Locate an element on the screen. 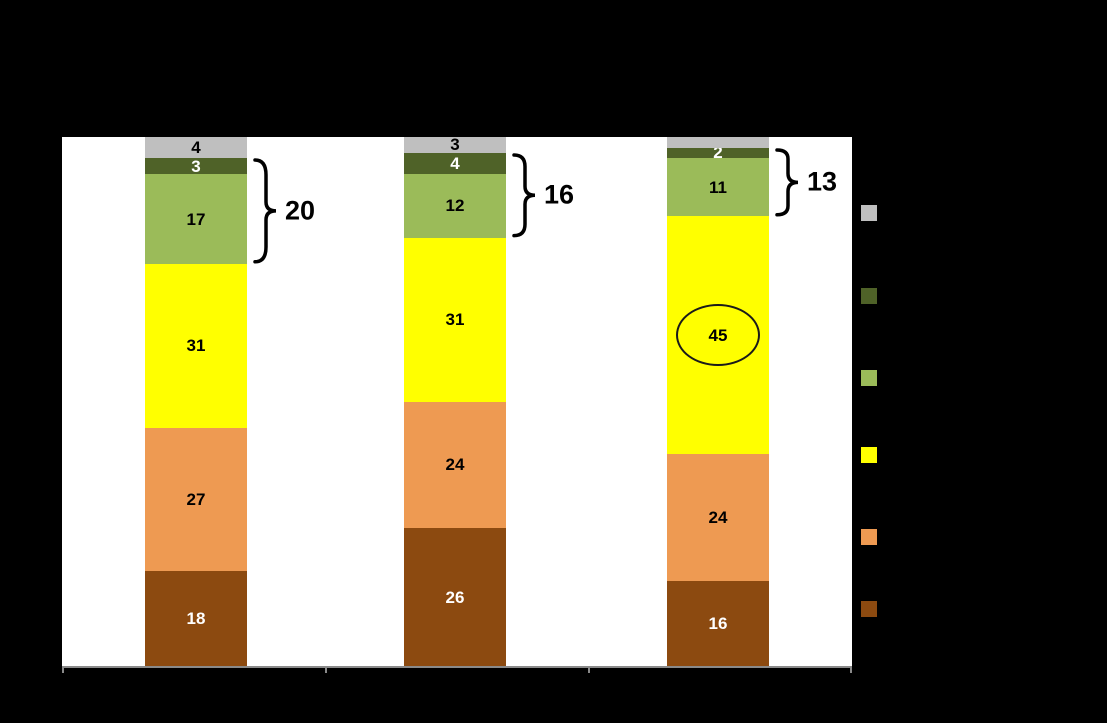  bar-segment-dark-green: 3 is located at coordinates (196, 166).